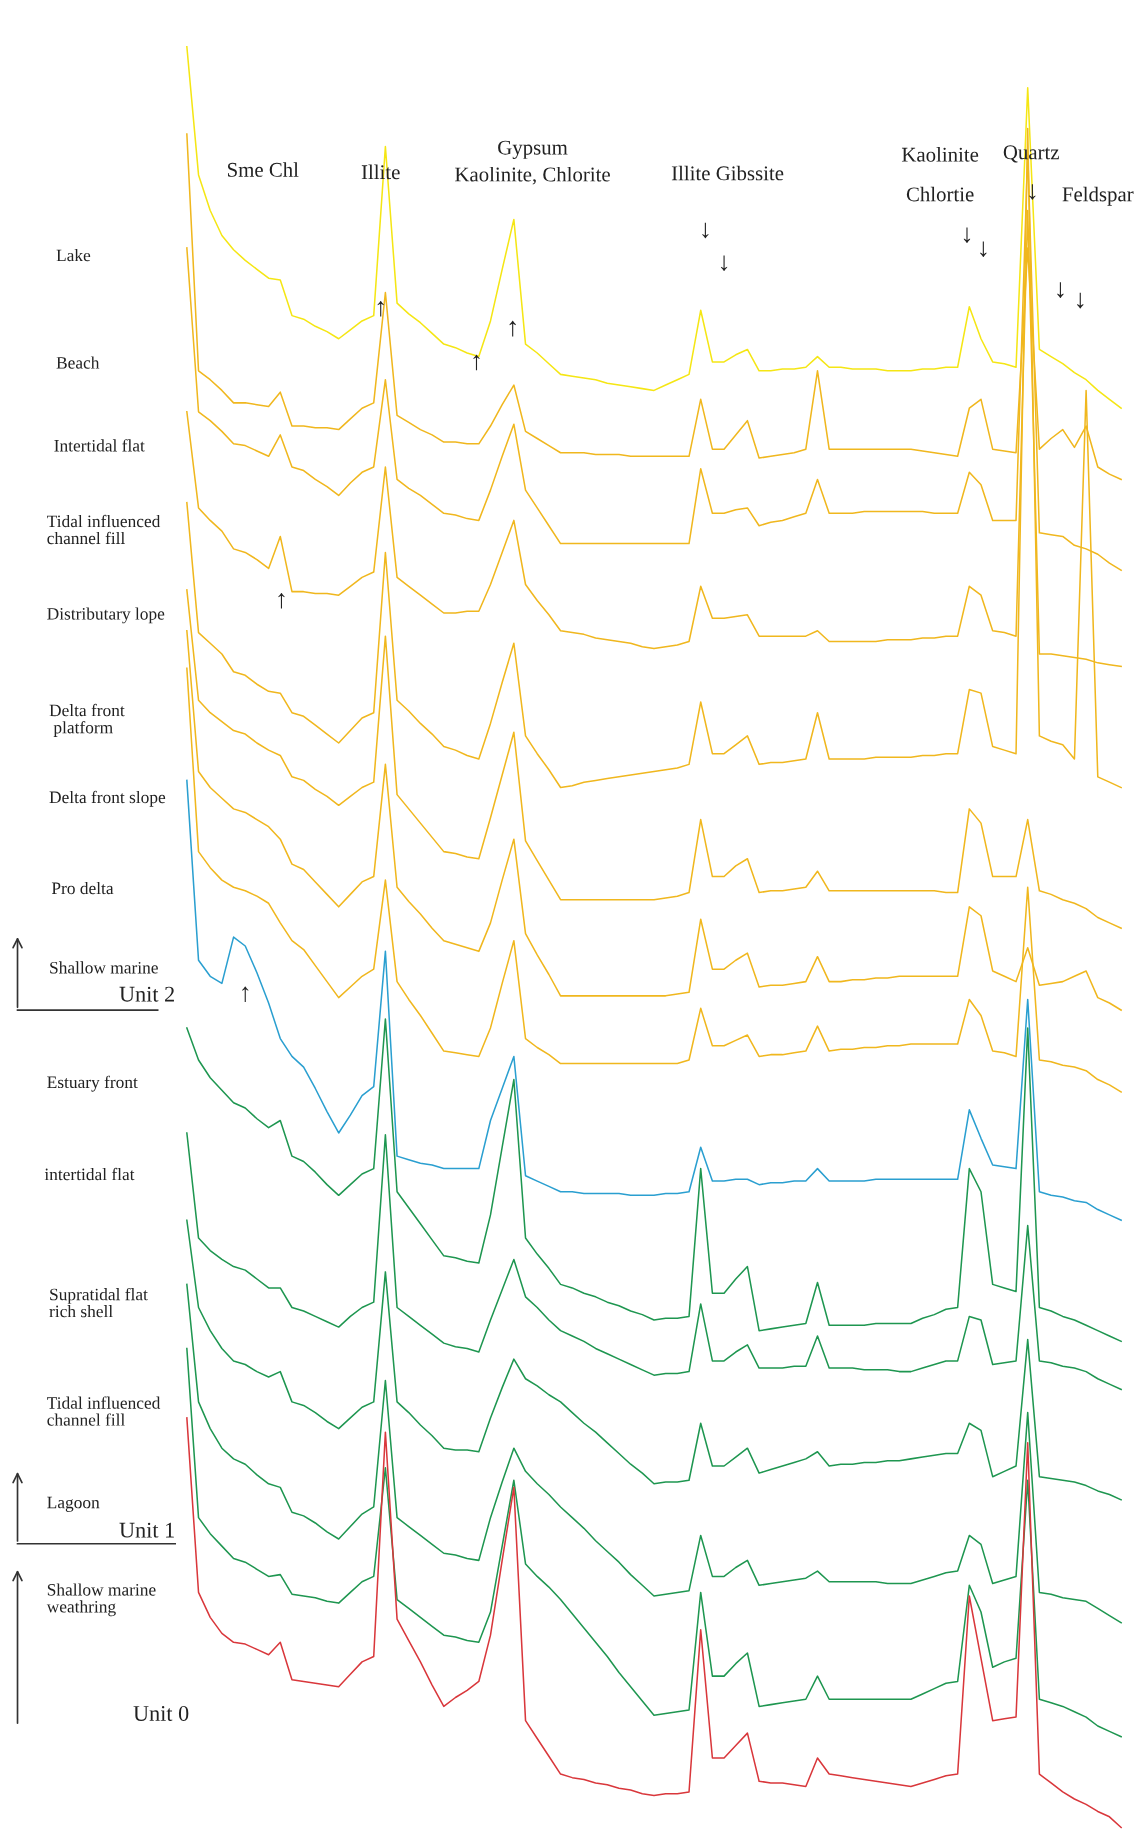  I want to click on text: Intertidal flat, so click(99, 445).